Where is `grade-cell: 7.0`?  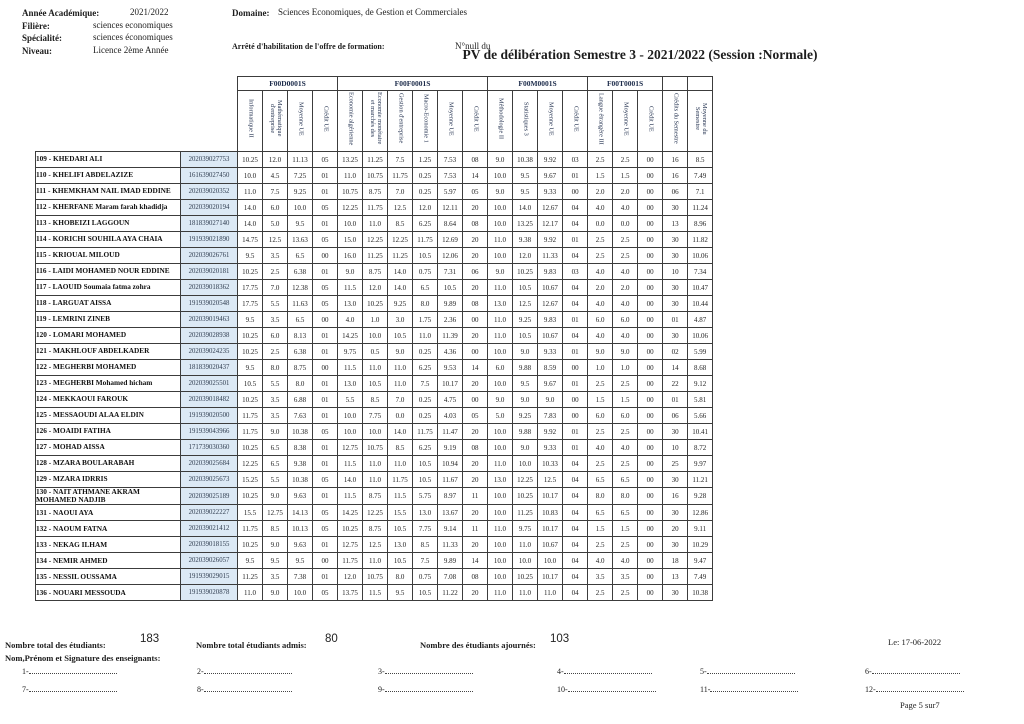 grade-cell: 7.0 is located at coordinates (400, 191).